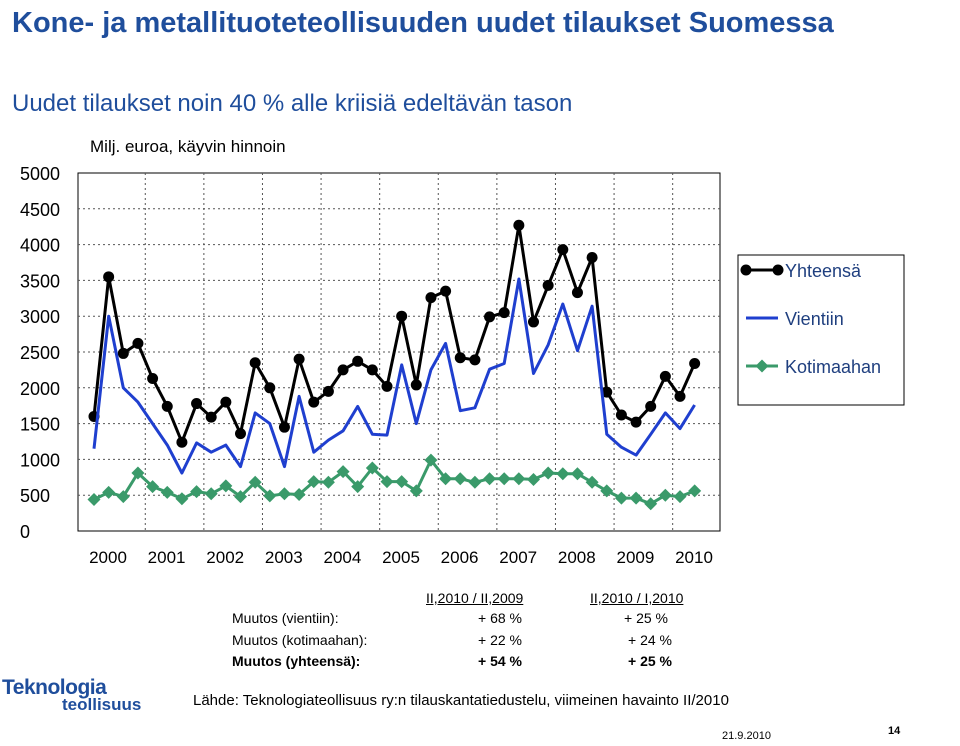 The width and height of the screenshot is (960, 746). Describe the element at coordinates (188, 146) in the screenshot. I see `unit-label: Milj. euroa, käyvin hinnoin` at that location.